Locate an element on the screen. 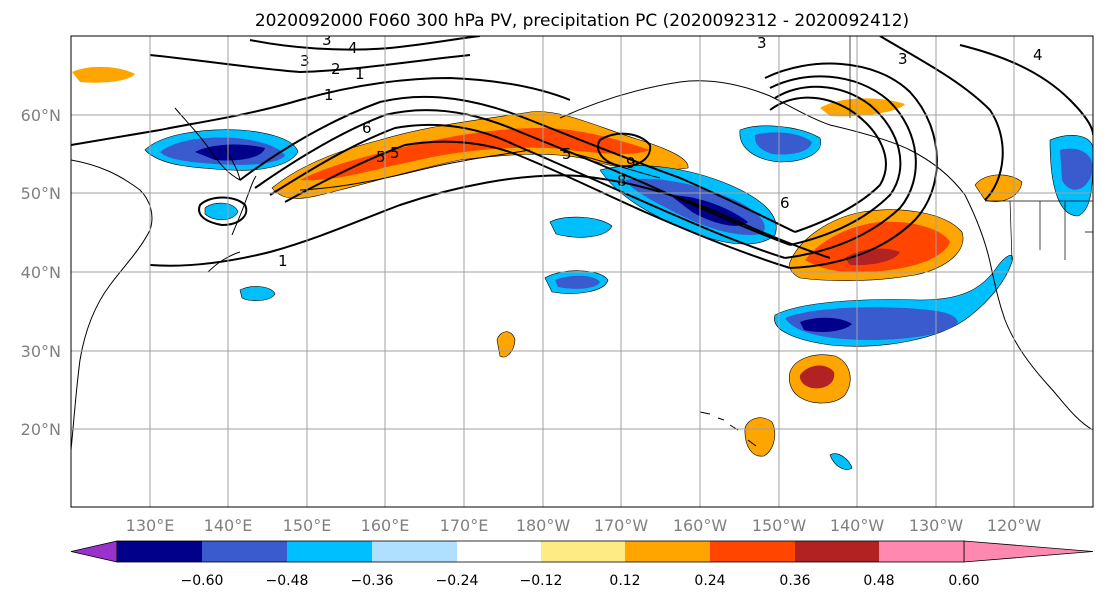 This screenshot has width=1105, height=601. anomaly-region-japan-negative is located at coordinates (221, 211).